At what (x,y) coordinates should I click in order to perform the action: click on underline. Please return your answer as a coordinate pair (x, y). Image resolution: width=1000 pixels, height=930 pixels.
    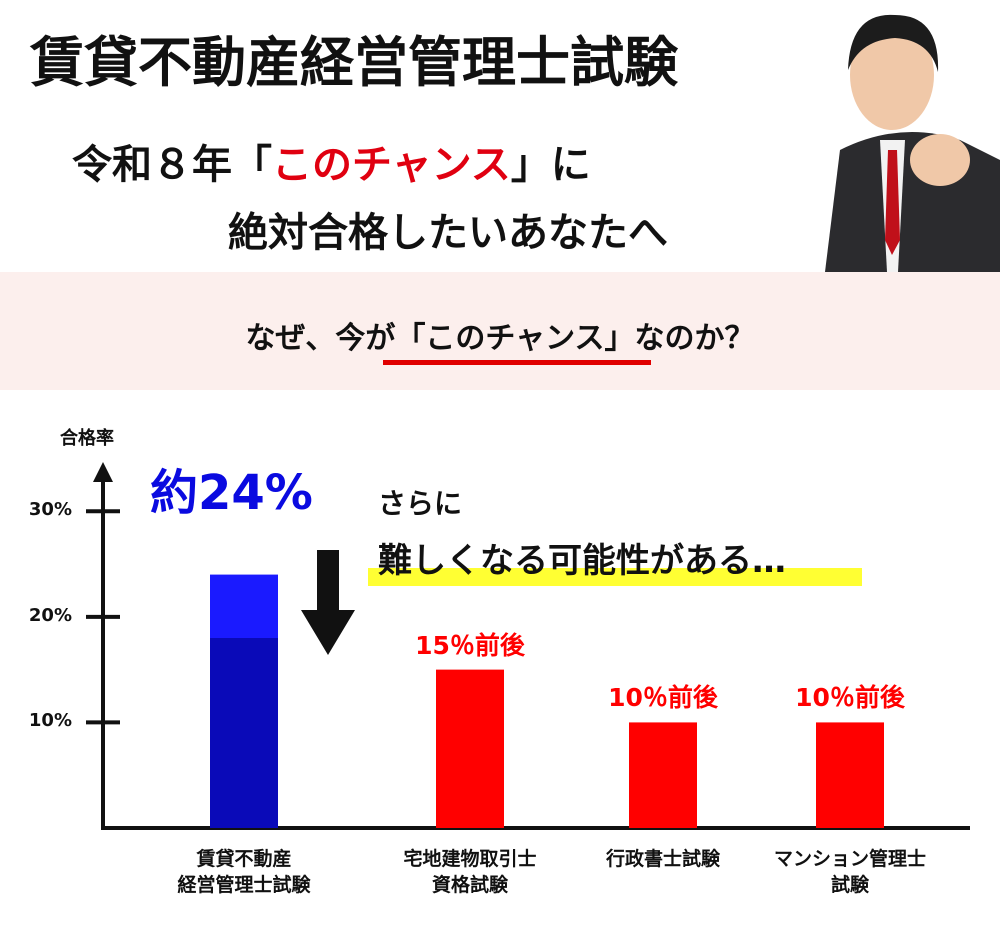
    Looking at the image, I should click on (517, 362).